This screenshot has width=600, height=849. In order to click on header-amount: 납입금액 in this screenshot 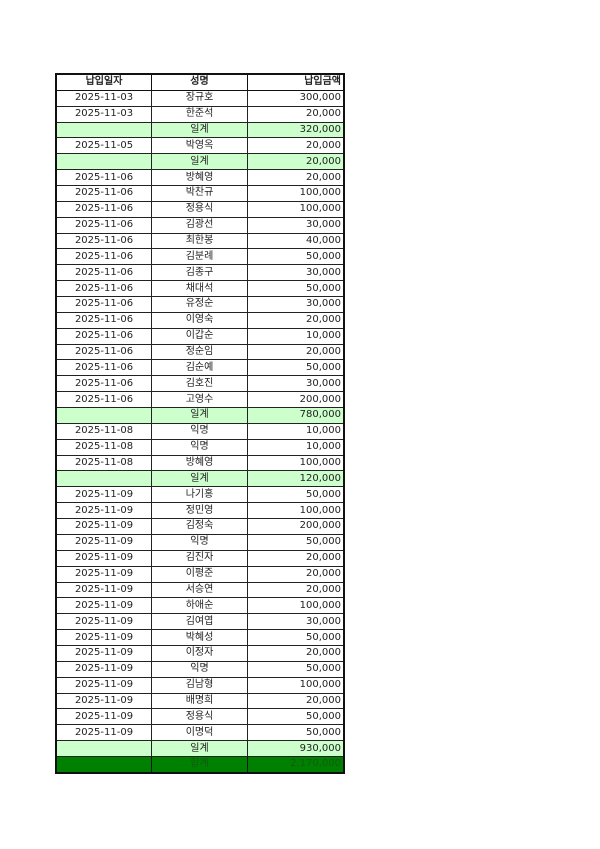, I will do `click(296, 82)`.